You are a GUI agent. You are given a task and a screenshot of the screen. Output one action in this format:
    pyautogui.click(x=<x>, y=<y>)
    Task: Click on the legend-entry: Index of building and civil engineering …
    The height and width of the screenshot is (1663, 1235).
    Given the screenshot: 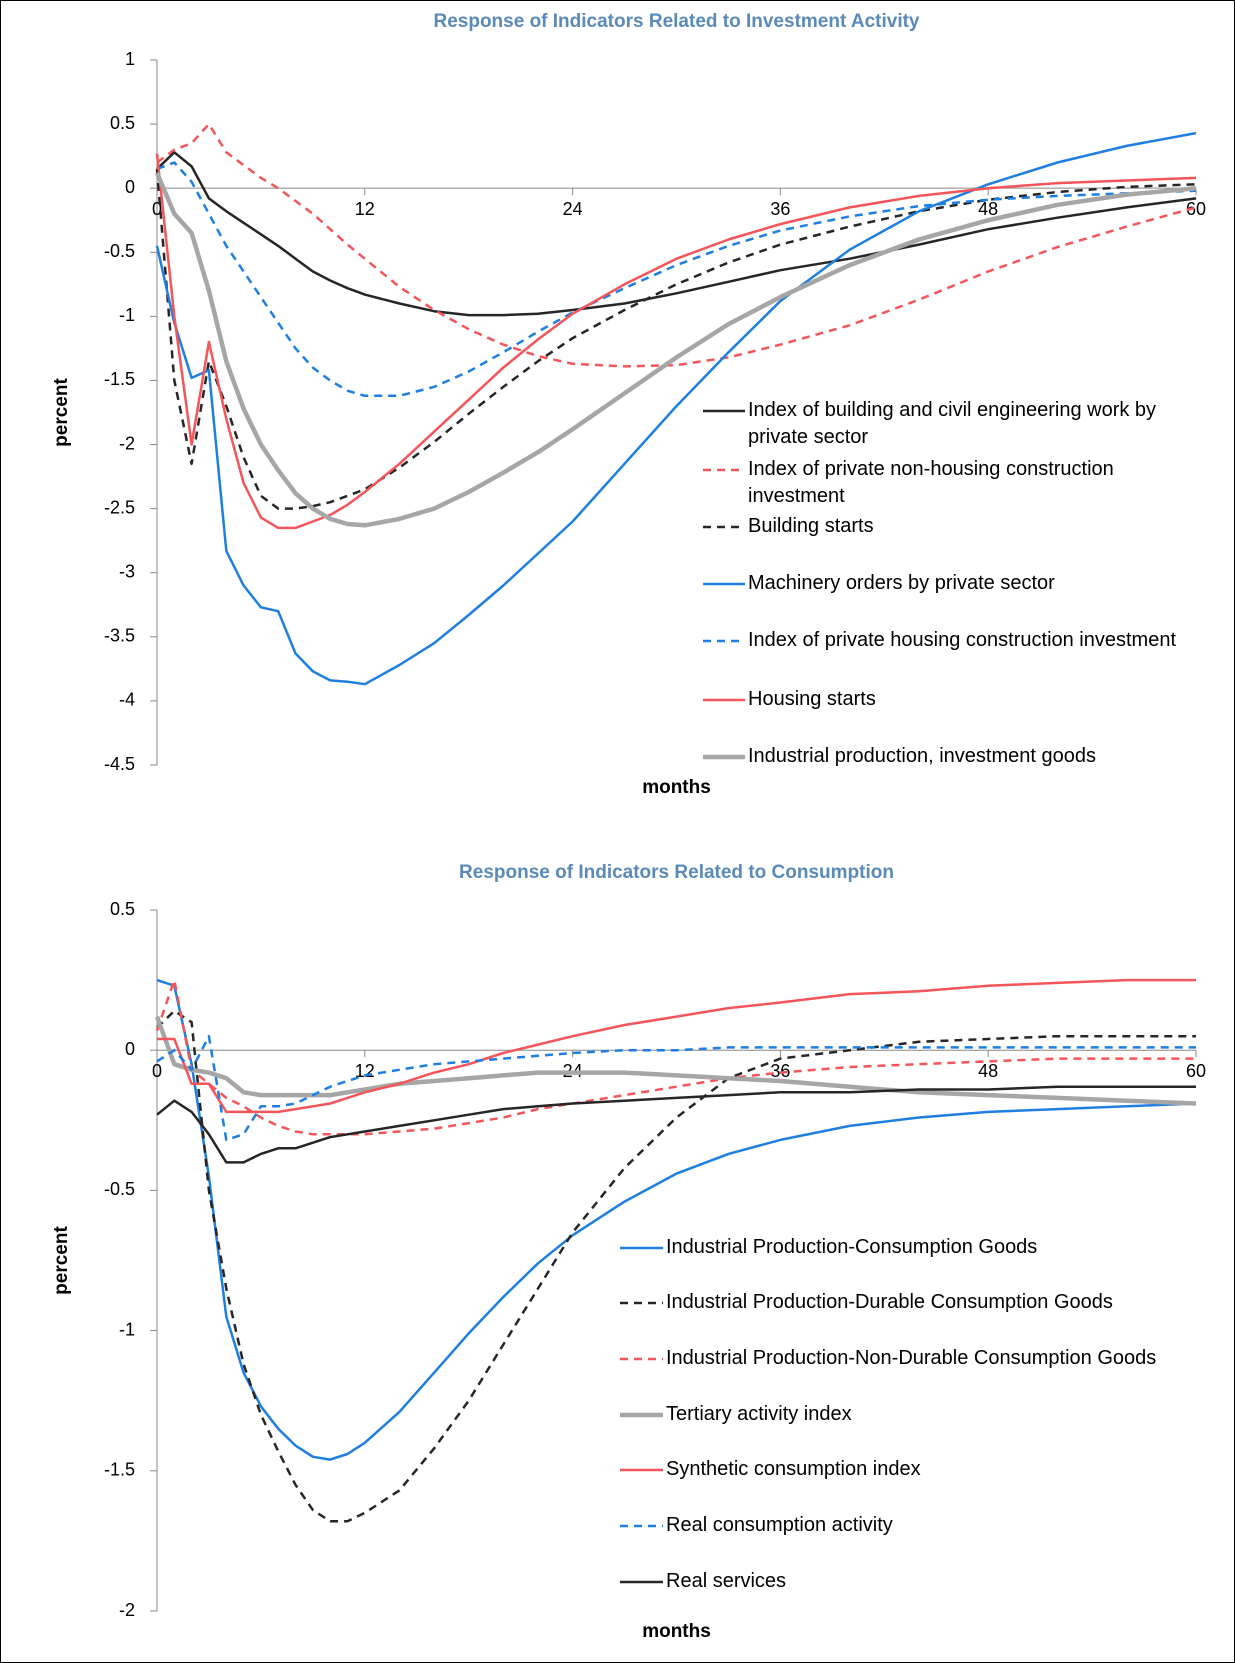 What is the action you would take?
    pyautogui.click(x=952, y=423)
    